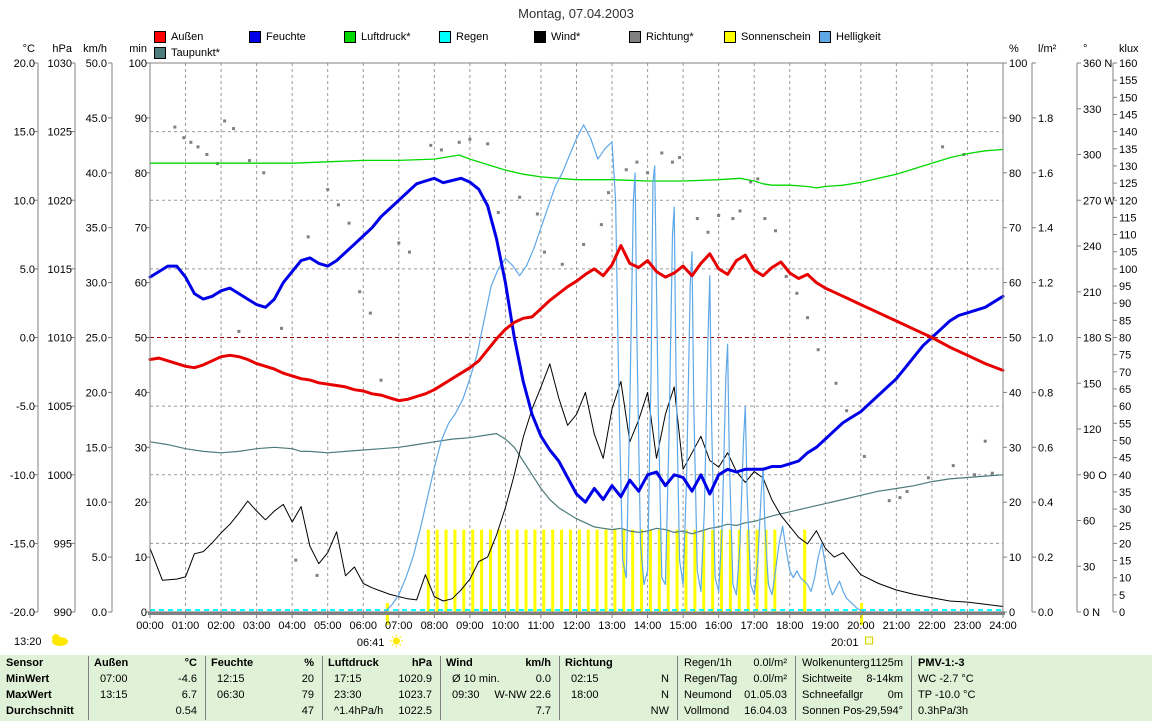 This screenshot has width=1152, height=721. What do you see at coordinates (40, 711) in the screenshot?
I see `table-row-label: Durchschnitt` at bounding box center [40, 711].